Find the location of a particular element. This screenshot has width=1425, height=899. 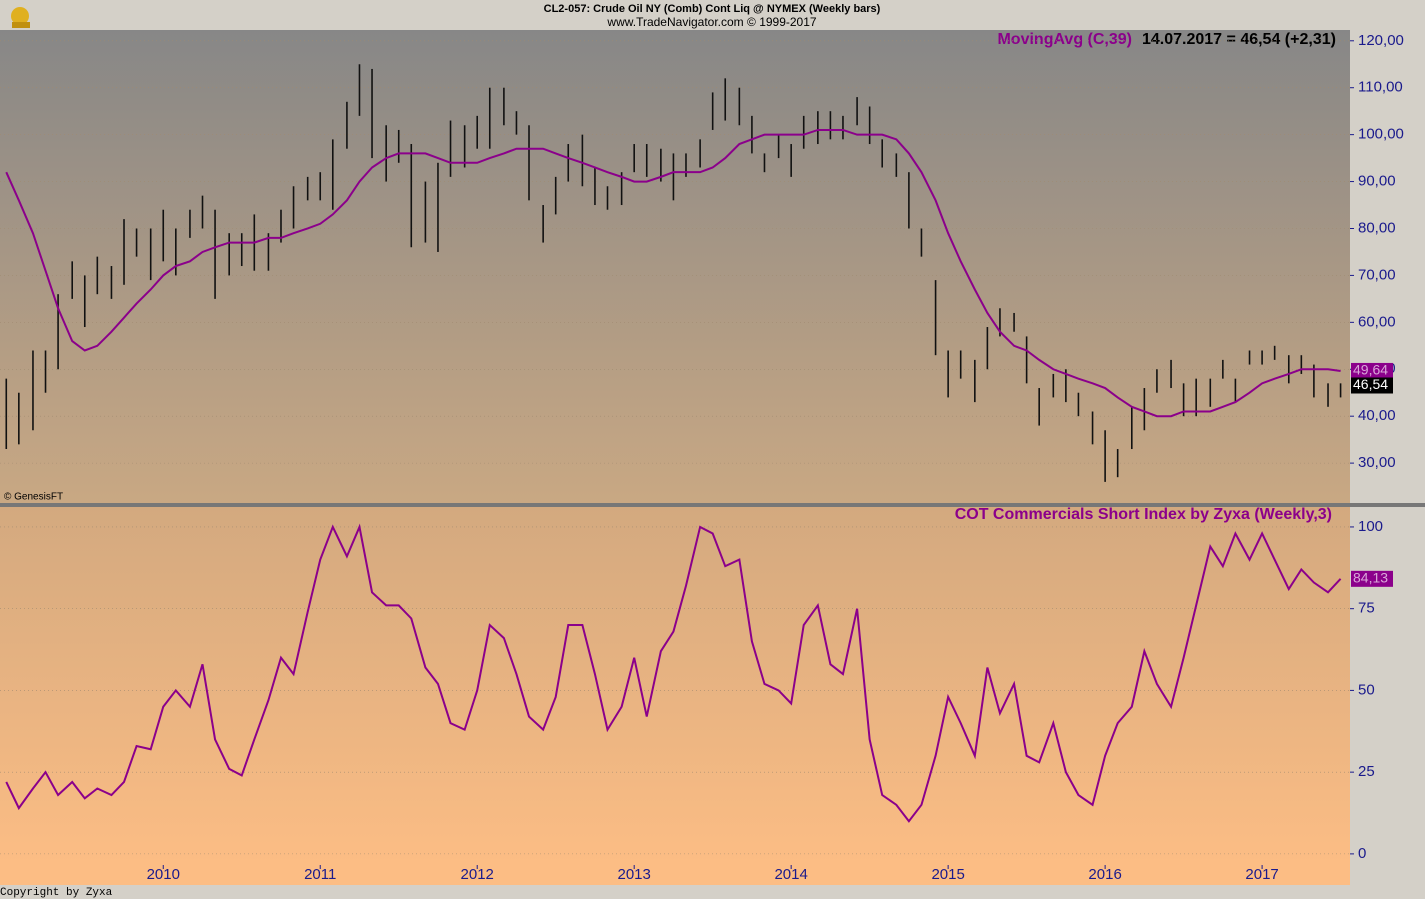

y-tick-label: 60,00 is located at coordinates (1377, 321).